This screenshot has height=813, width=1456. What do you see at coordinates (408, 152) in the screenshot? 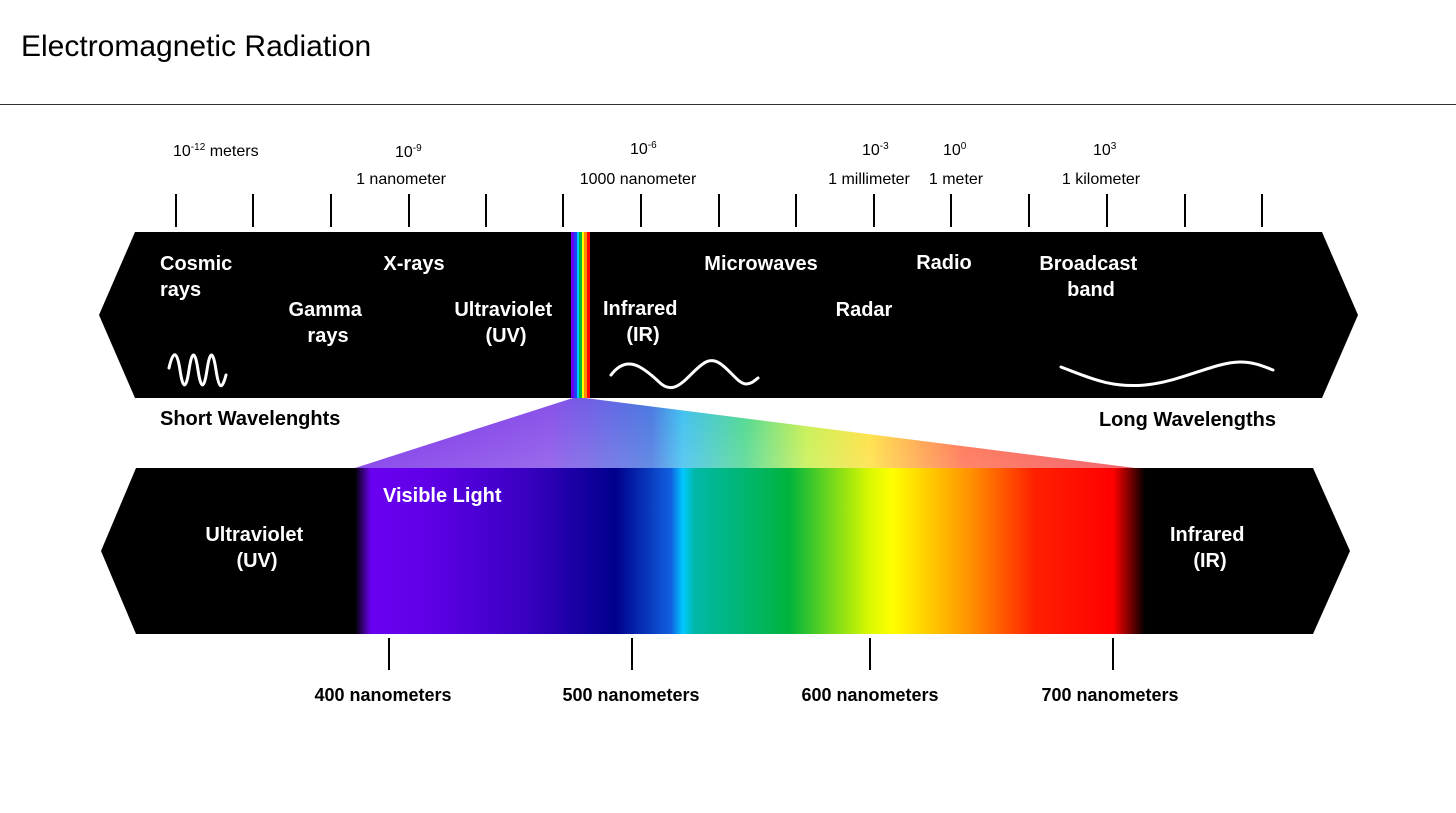
I see `scale-power-label: 10⁻⁹` at bounding box center [408, 152].